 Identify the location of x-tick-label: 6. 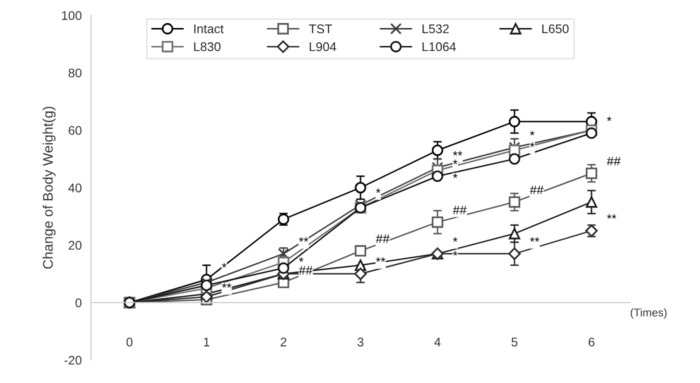
(591, 342).